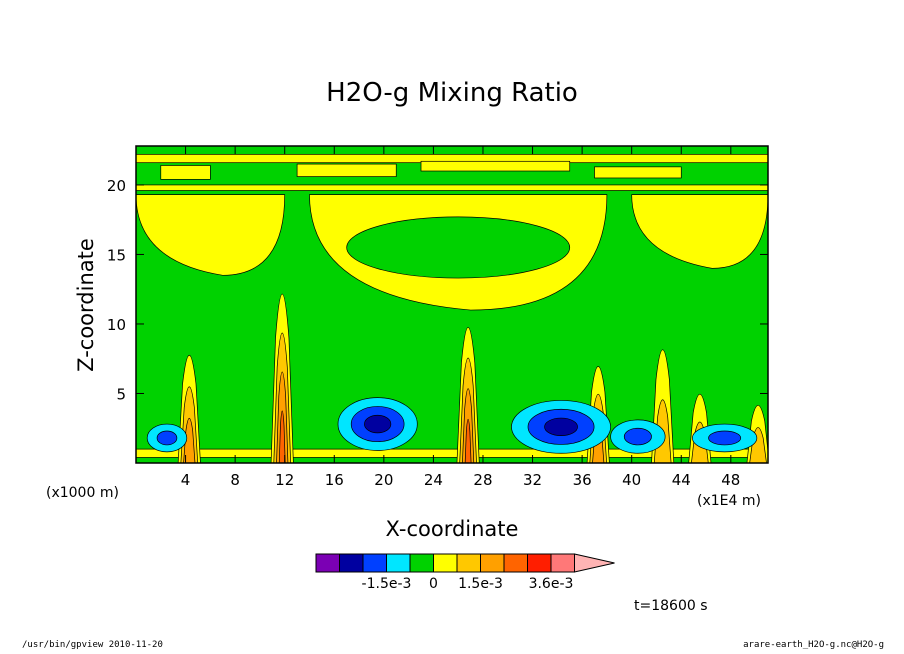  I want to click on colorbar-extension, so click(594, 563).